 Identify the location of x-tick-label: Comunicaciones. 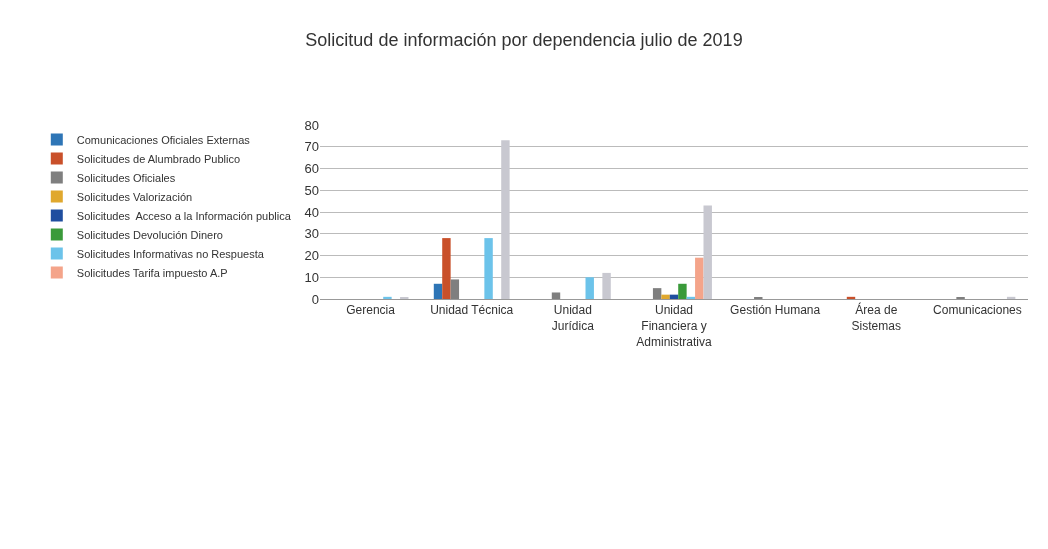
(977, 310).